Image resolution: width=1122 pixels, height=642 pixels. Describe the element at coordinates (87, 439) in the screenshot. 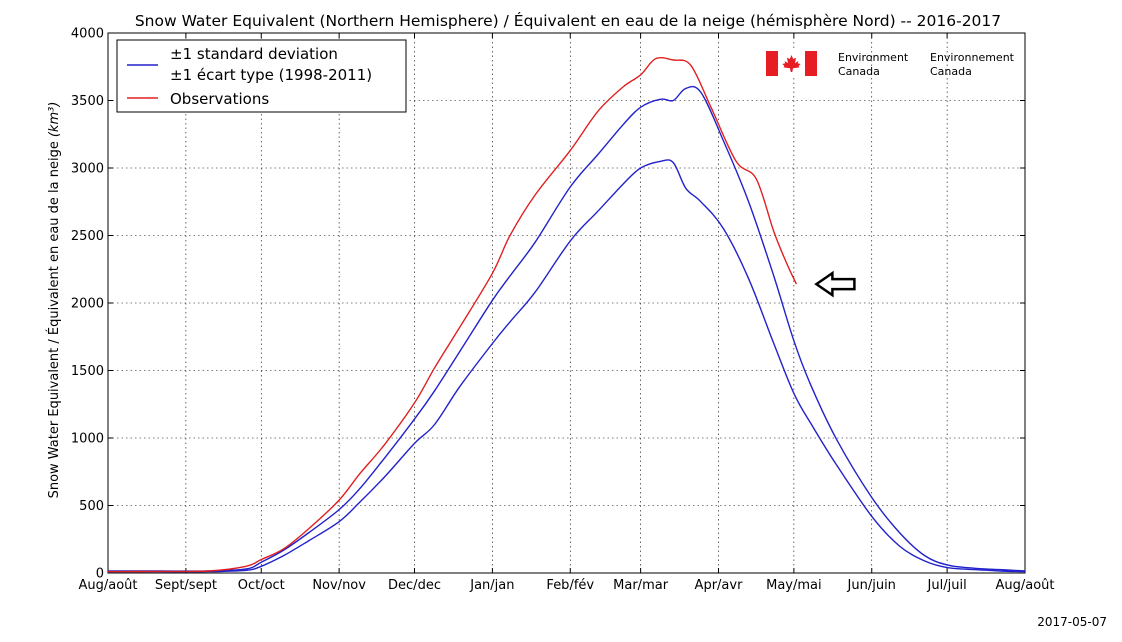

I see `y-tick-label: 1000` at that location.